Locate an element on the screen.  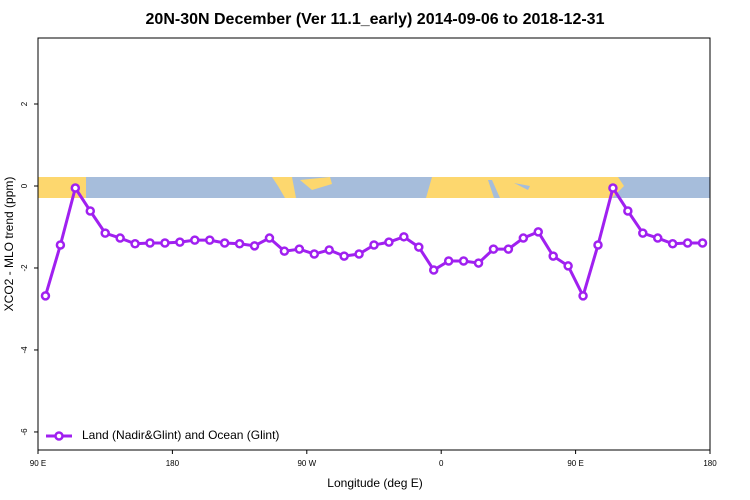
legend-label: Land (Nadir&Glint) and Ocean (Glint) is located at coordinates (180, 435).